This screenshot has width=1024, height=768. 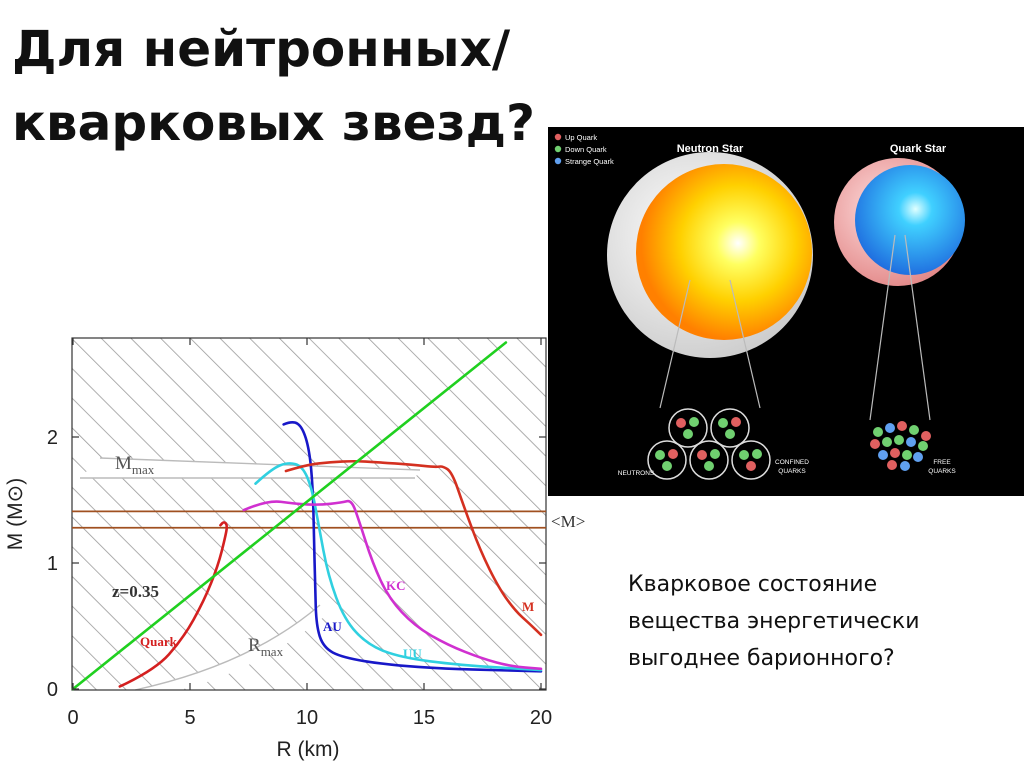 I want to click on x-tick-label-10: 10, so click(x=307, y=718).